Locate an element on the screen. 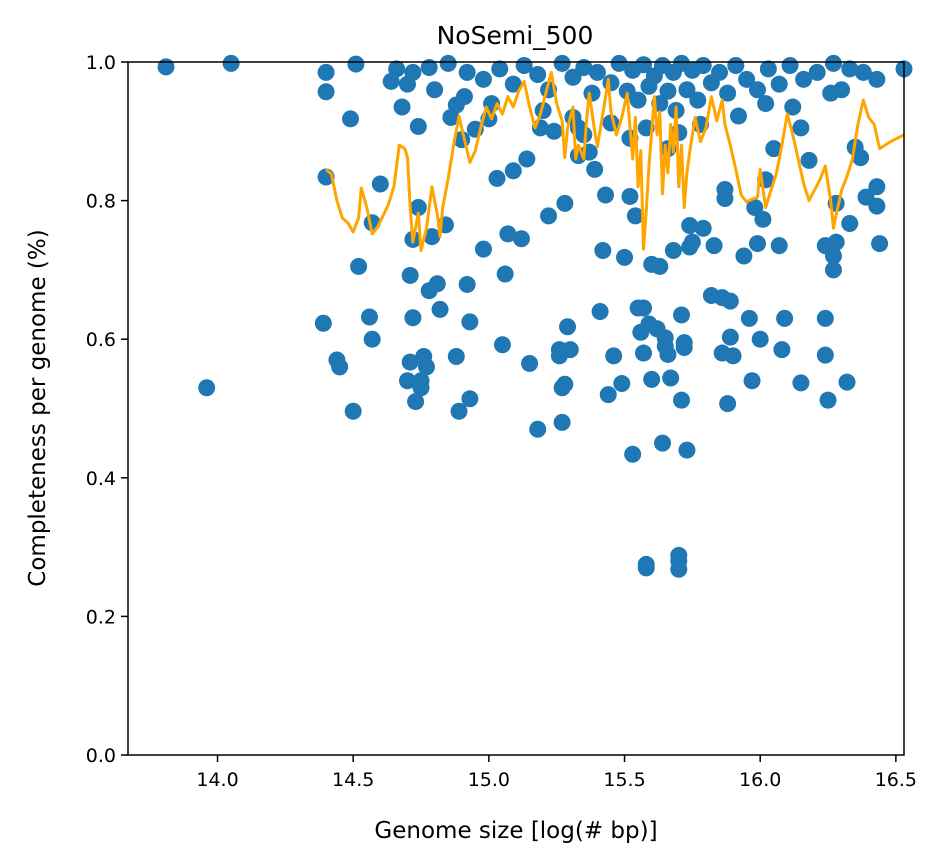 The height and width of the screenshot is (867, 946). chart-title: NoSemi_500 is located at coordinates (515, 35).